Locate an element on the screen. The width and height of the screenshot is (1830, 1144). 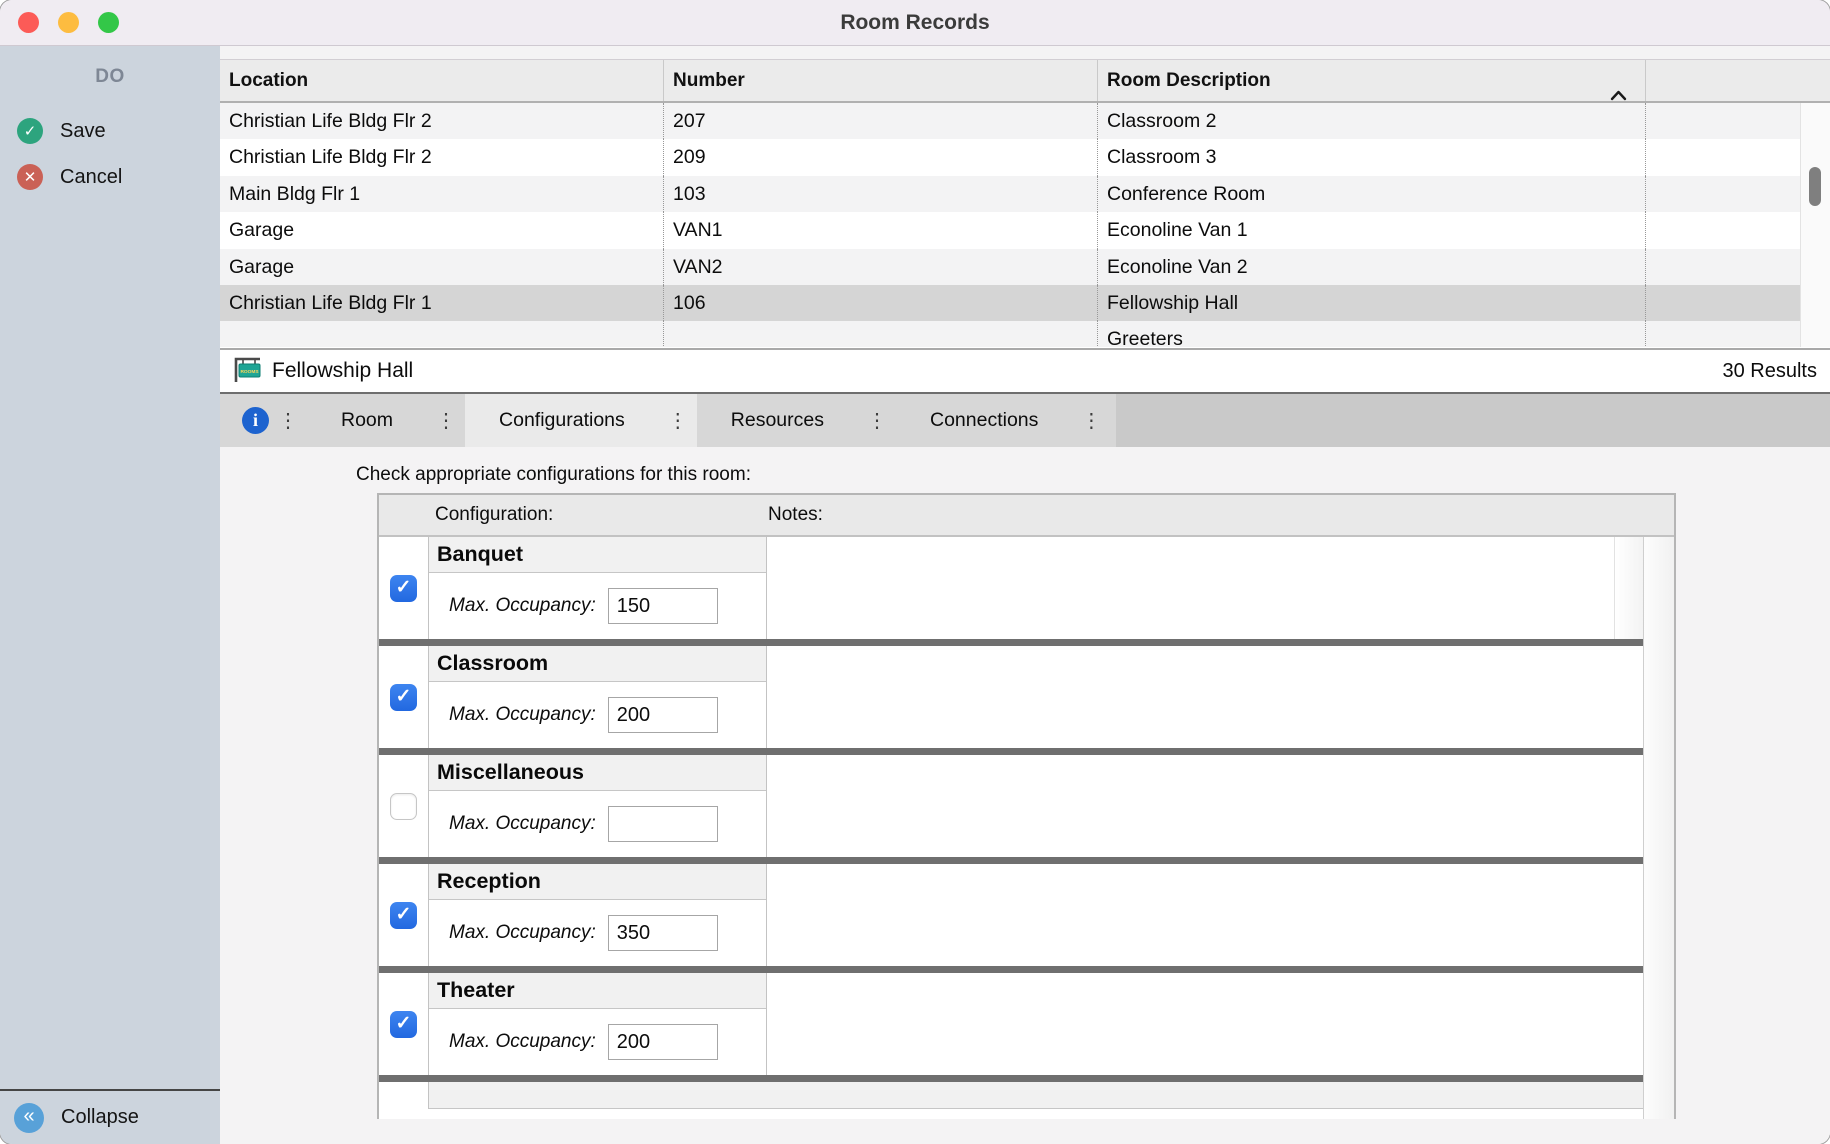
title-bar: Room Records is located at coordinates (915, 23).